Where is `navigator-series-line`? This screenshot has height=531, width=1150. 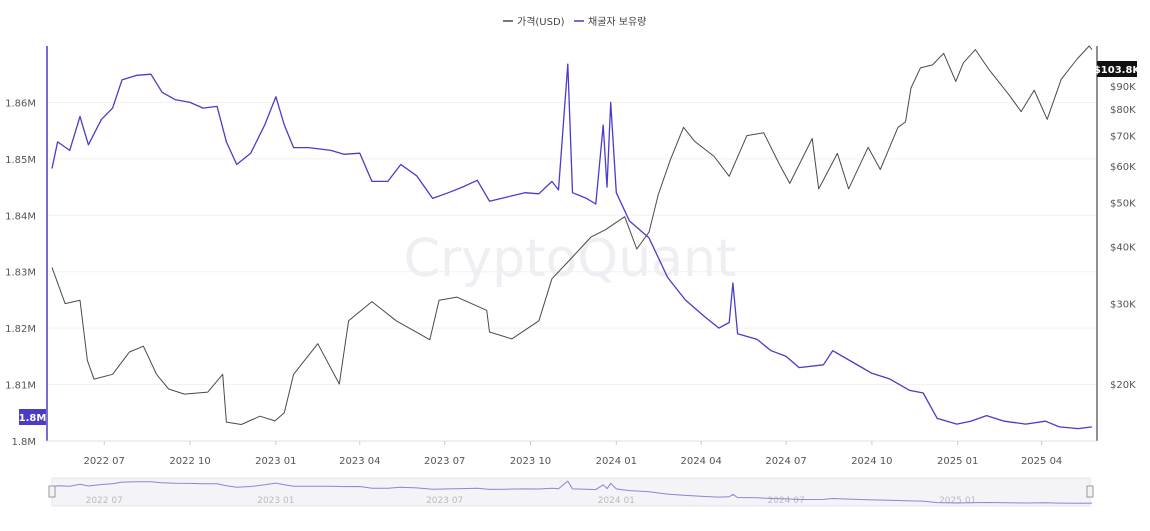
navigator-series-line is located at coordinates (572, 492).